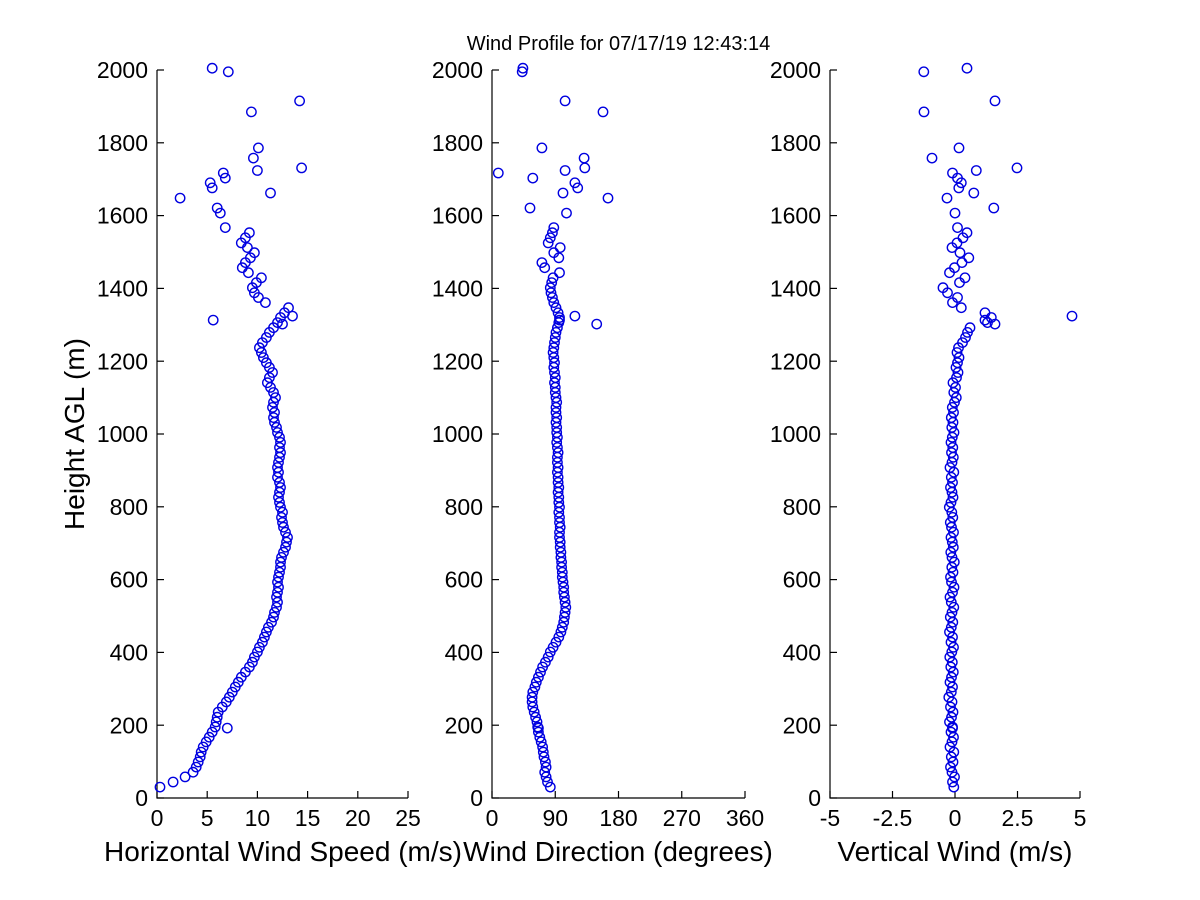 The image size is (1200, 900). I want to click on x-tick-label: 15, so click(308, 818).